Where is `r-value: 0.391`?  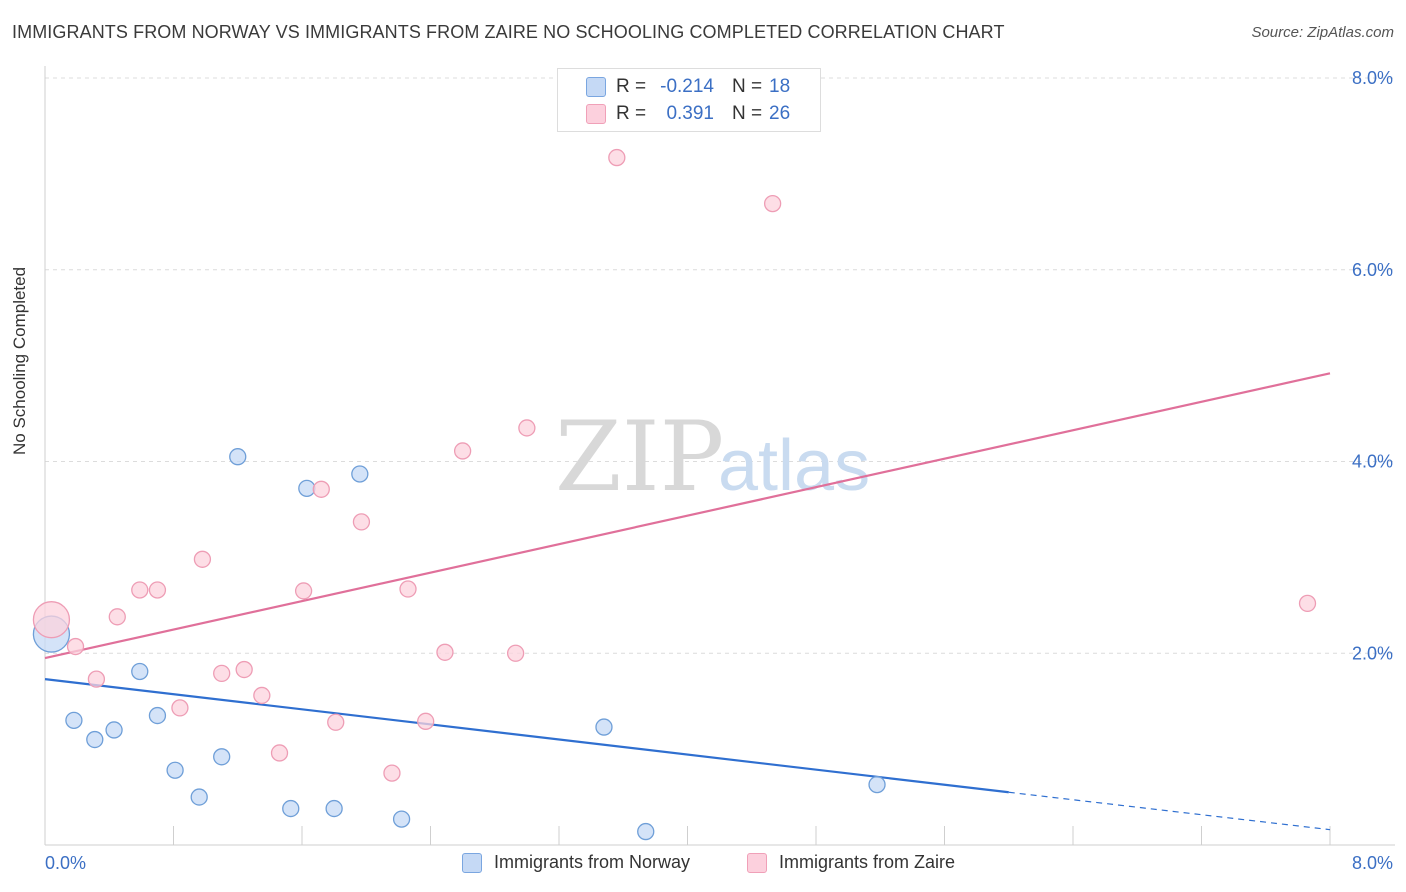 r-value: 0.391 is located at coordinates (690, 113).